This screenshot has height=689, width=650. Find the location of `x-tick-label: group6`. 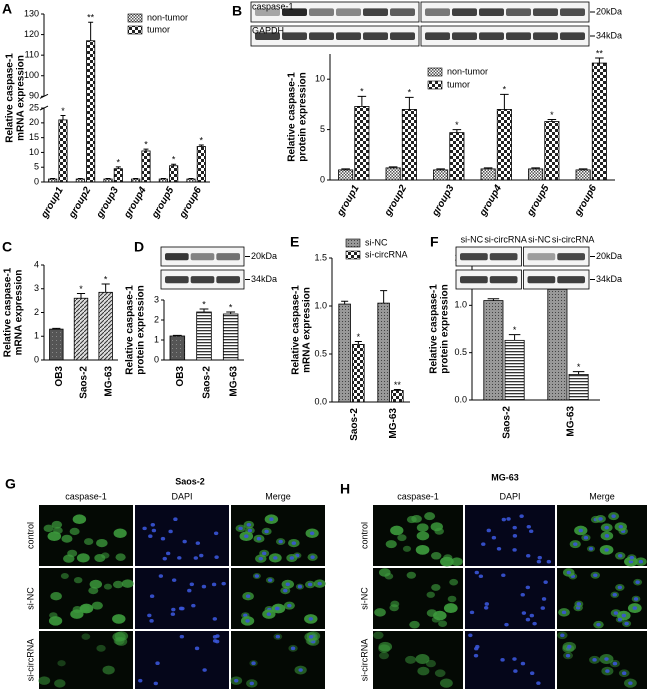

x-tick-label: group6 is located at coordinates (190, 203).